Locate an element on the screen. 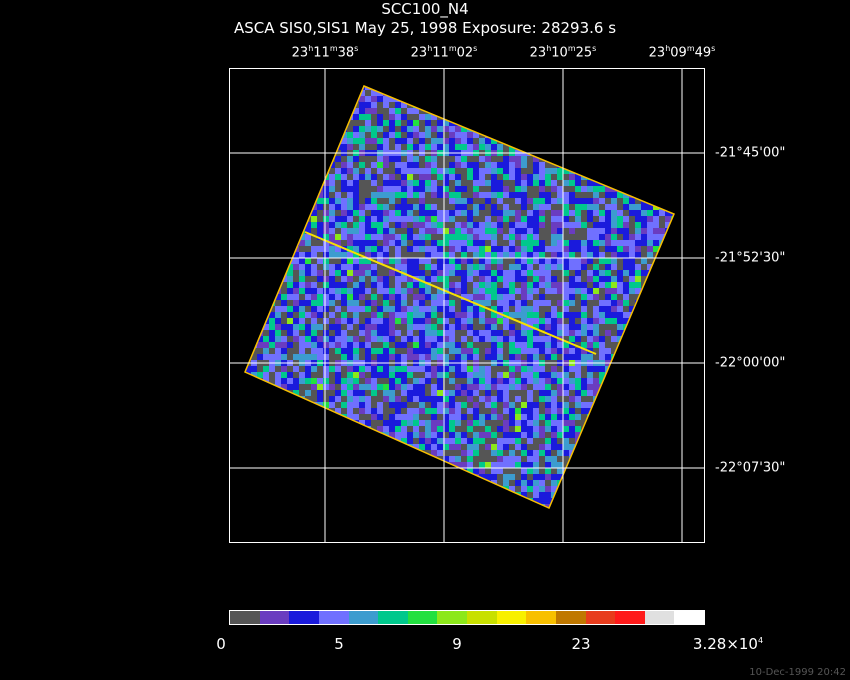 This screenshot has width=850, height=680. colorbar-label: 0 is located at coordinates (221, 644).